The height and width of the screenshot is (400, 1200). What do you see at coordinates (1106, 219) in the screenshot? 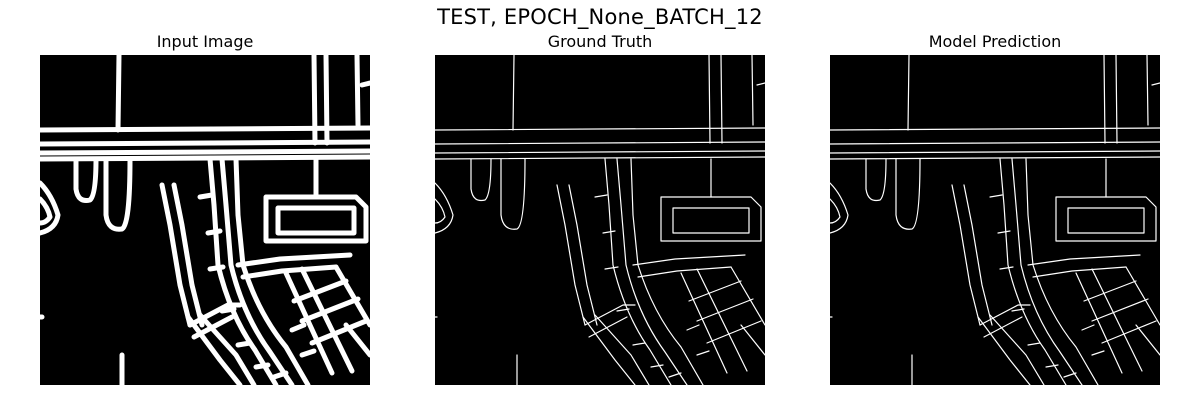
I see `model-prediction-building` at bounding box center [1106, 219].